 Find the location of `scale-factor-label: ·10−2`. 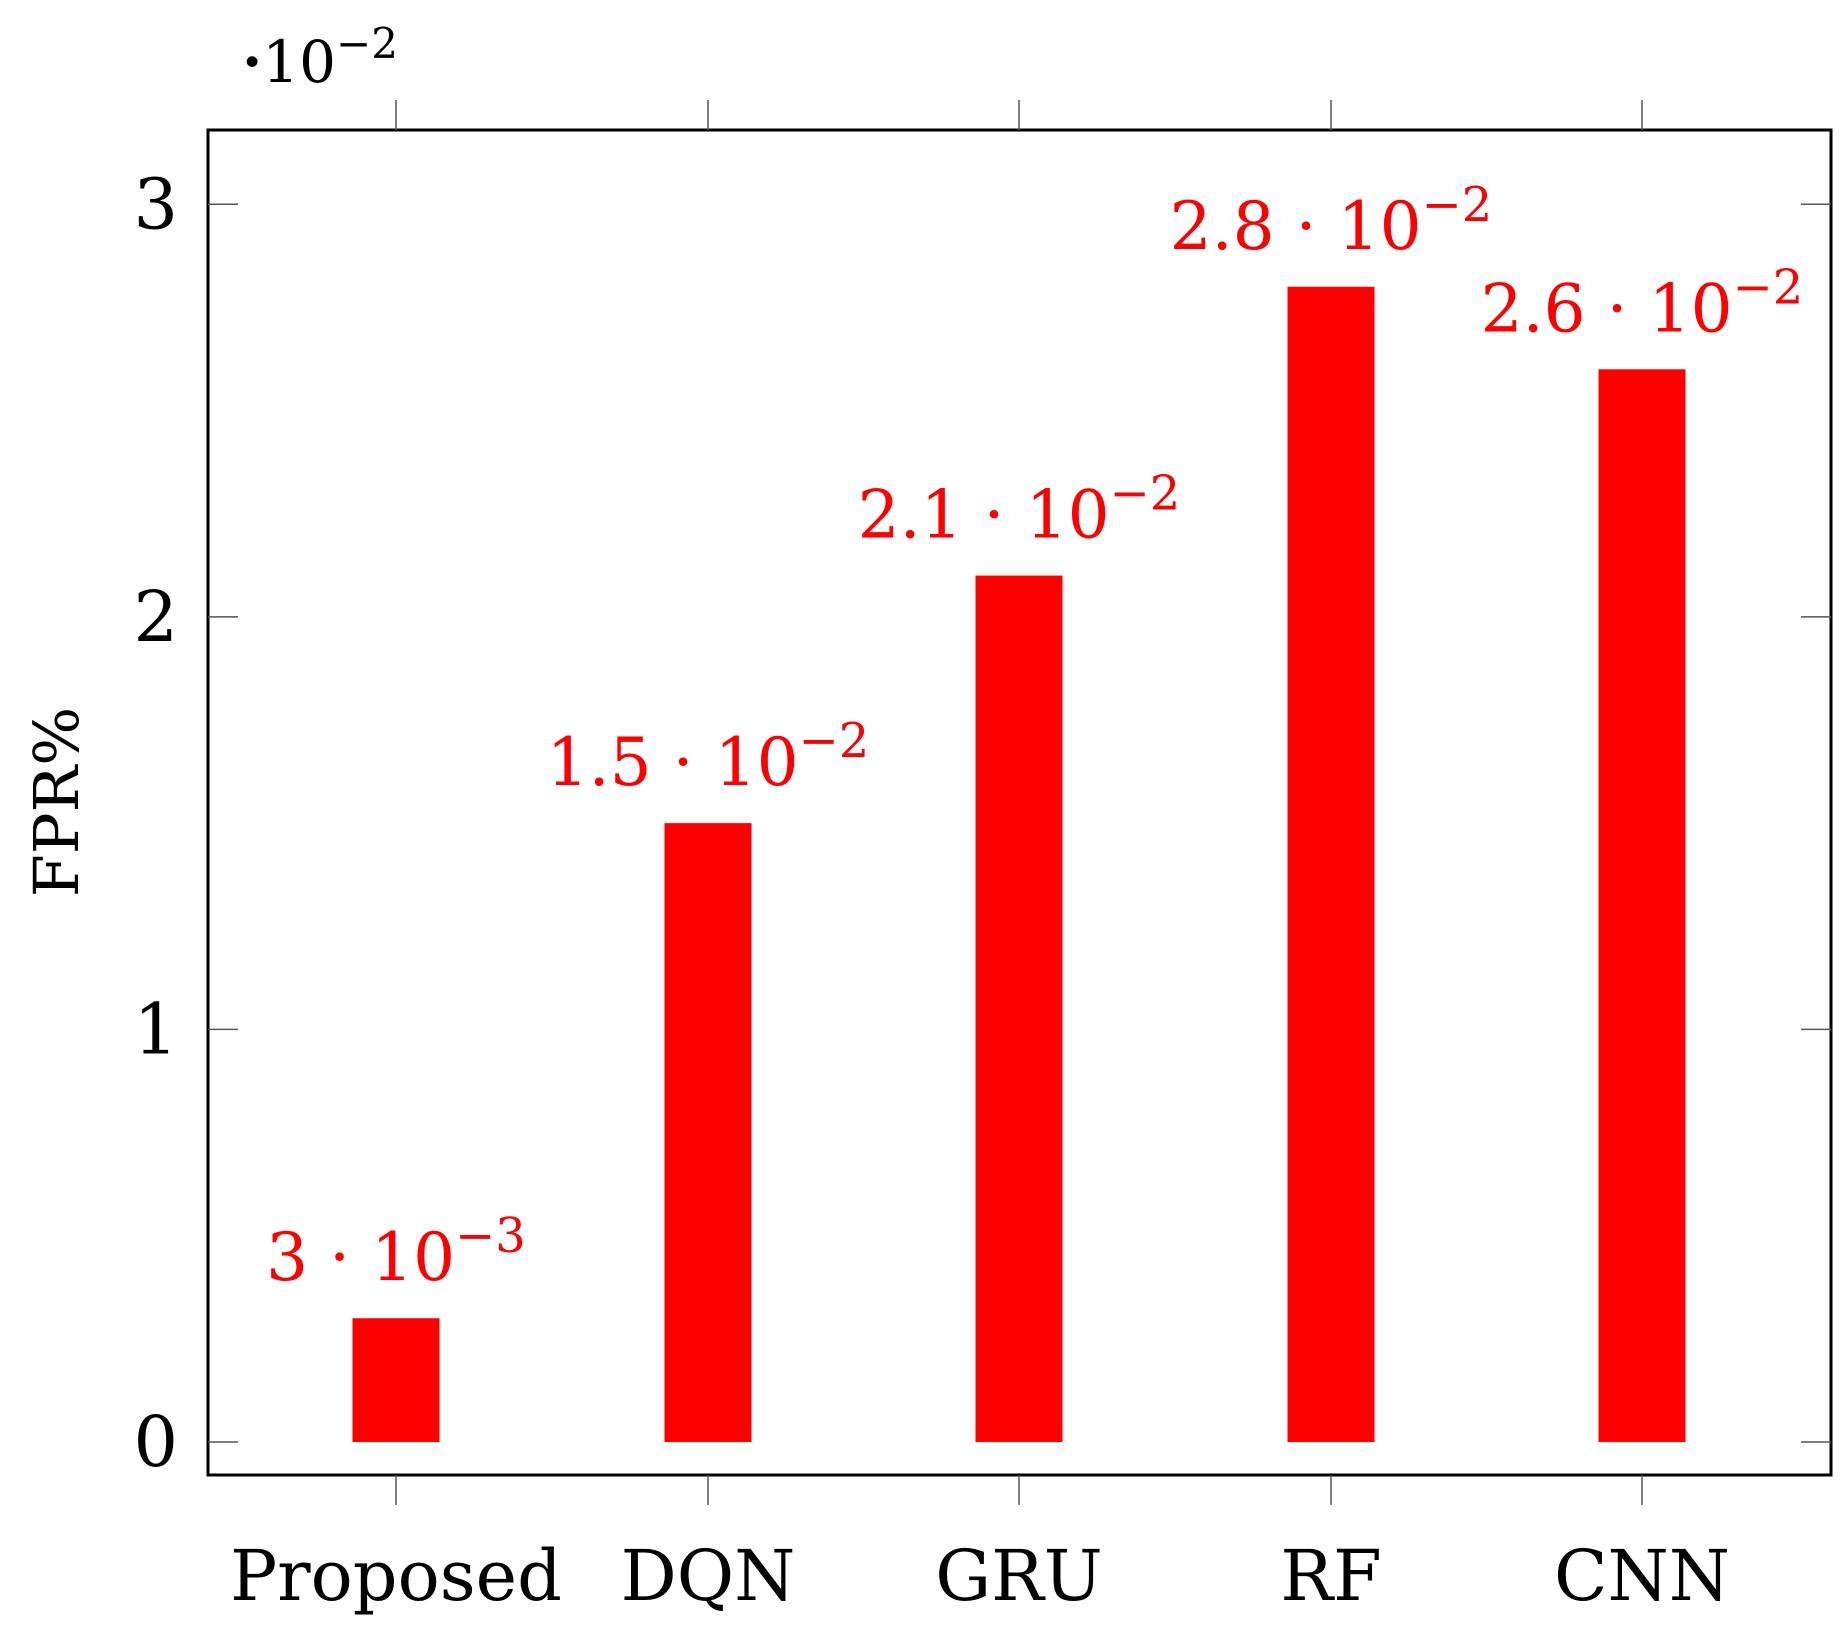

scale-factor-label: ·10−2 is located at coordinates (320, 57).